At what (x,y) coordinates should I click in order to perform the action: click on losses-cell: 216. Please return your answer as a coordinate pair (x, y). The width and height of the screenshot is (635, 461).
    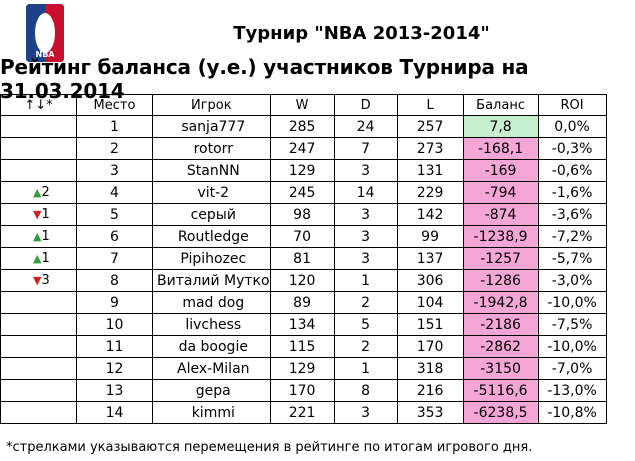
    Looking at the image, I should click on (430, 390).